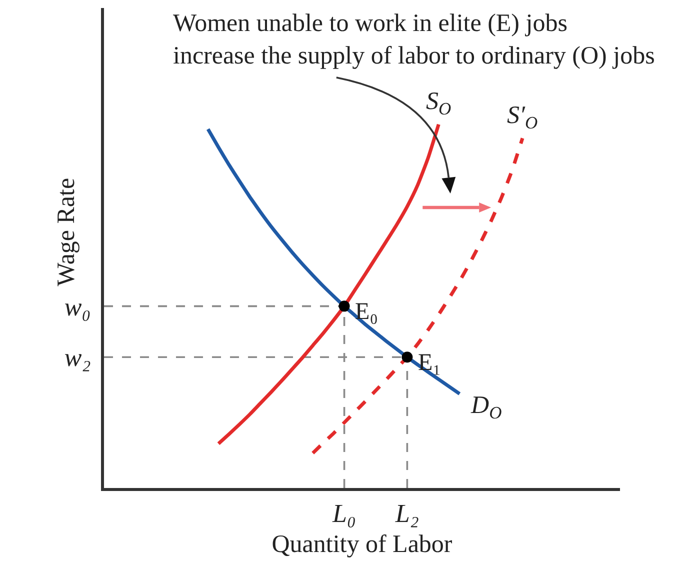  What do you see at coordinates (486, 407) in the screenshot?
I see `series-label: D$_{O}$` at bounding box center [486, 407].